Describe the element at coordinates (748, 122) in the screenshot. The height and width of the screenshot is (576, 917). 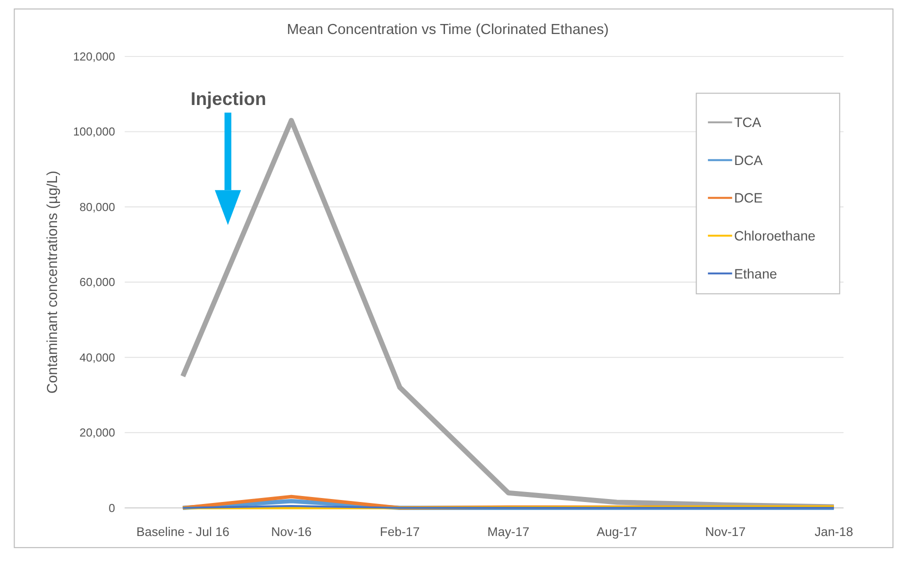
I see `legend-label: TCA` at that location.